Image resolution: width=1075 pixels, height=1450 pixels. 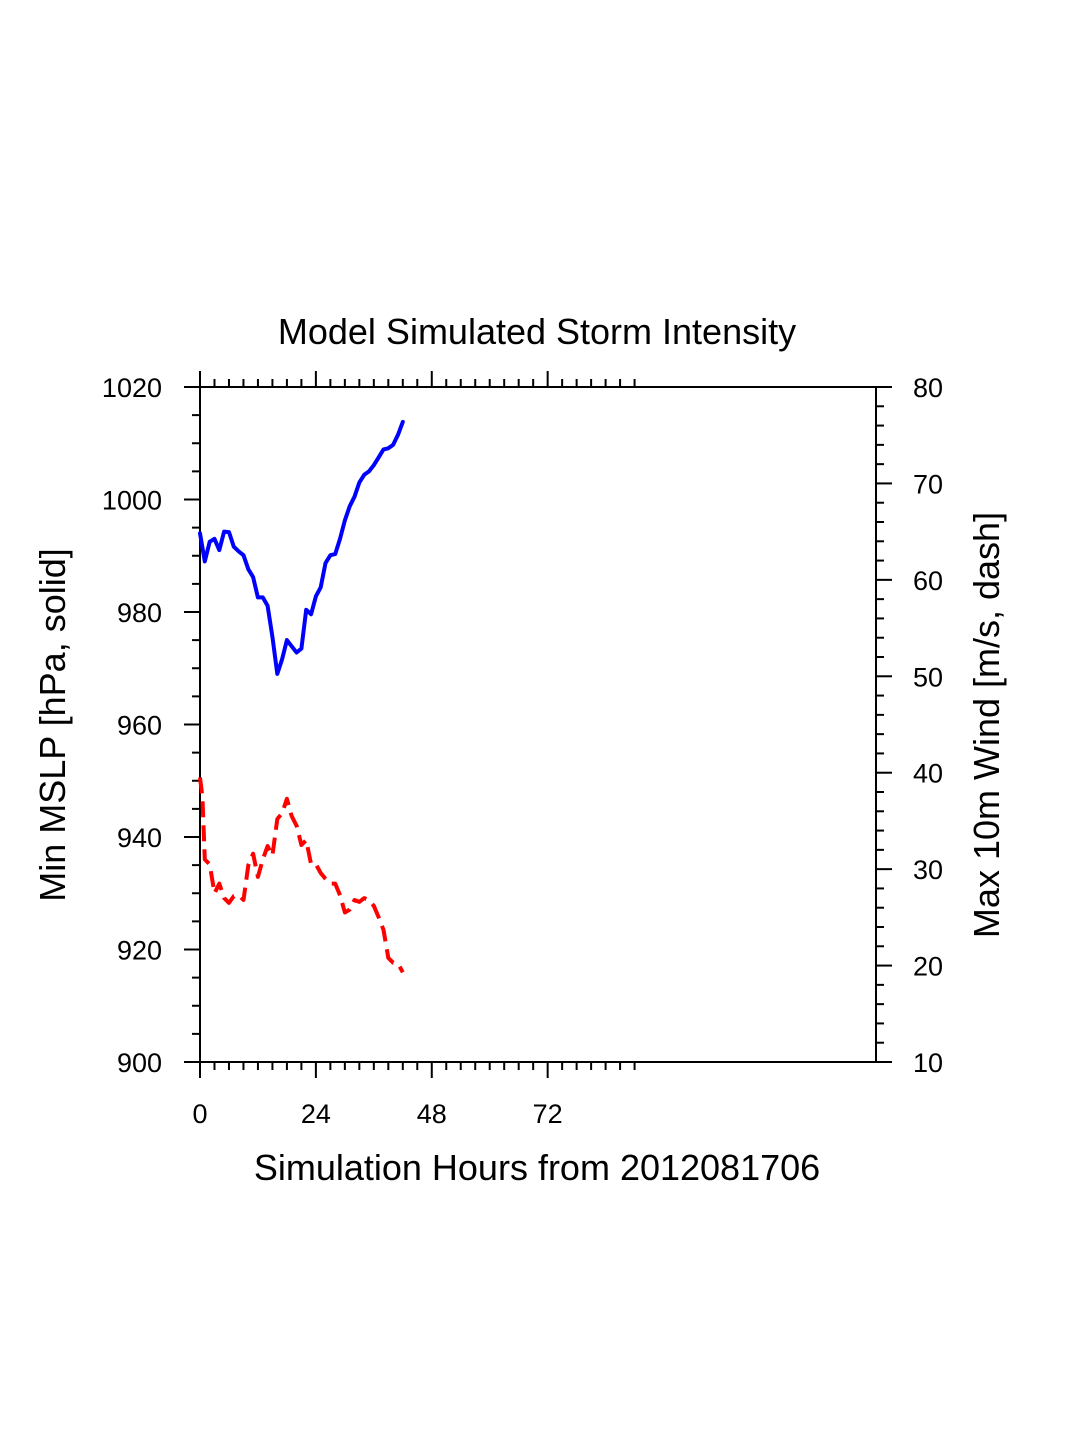 What do you see at coordinates (301, 875) in the screenshot?
I see `wind-series-line` at bounding box center [301, 875].